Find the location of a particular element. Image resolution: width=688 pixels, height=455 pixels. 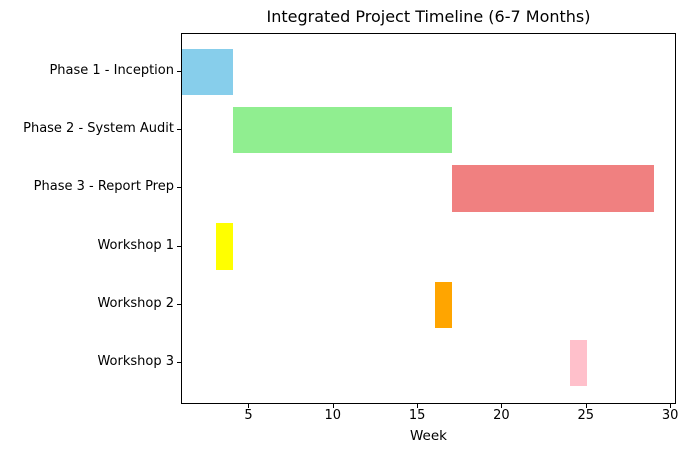

gantt-bar-phase-3-report-prep is located at coordinates (553, 188).